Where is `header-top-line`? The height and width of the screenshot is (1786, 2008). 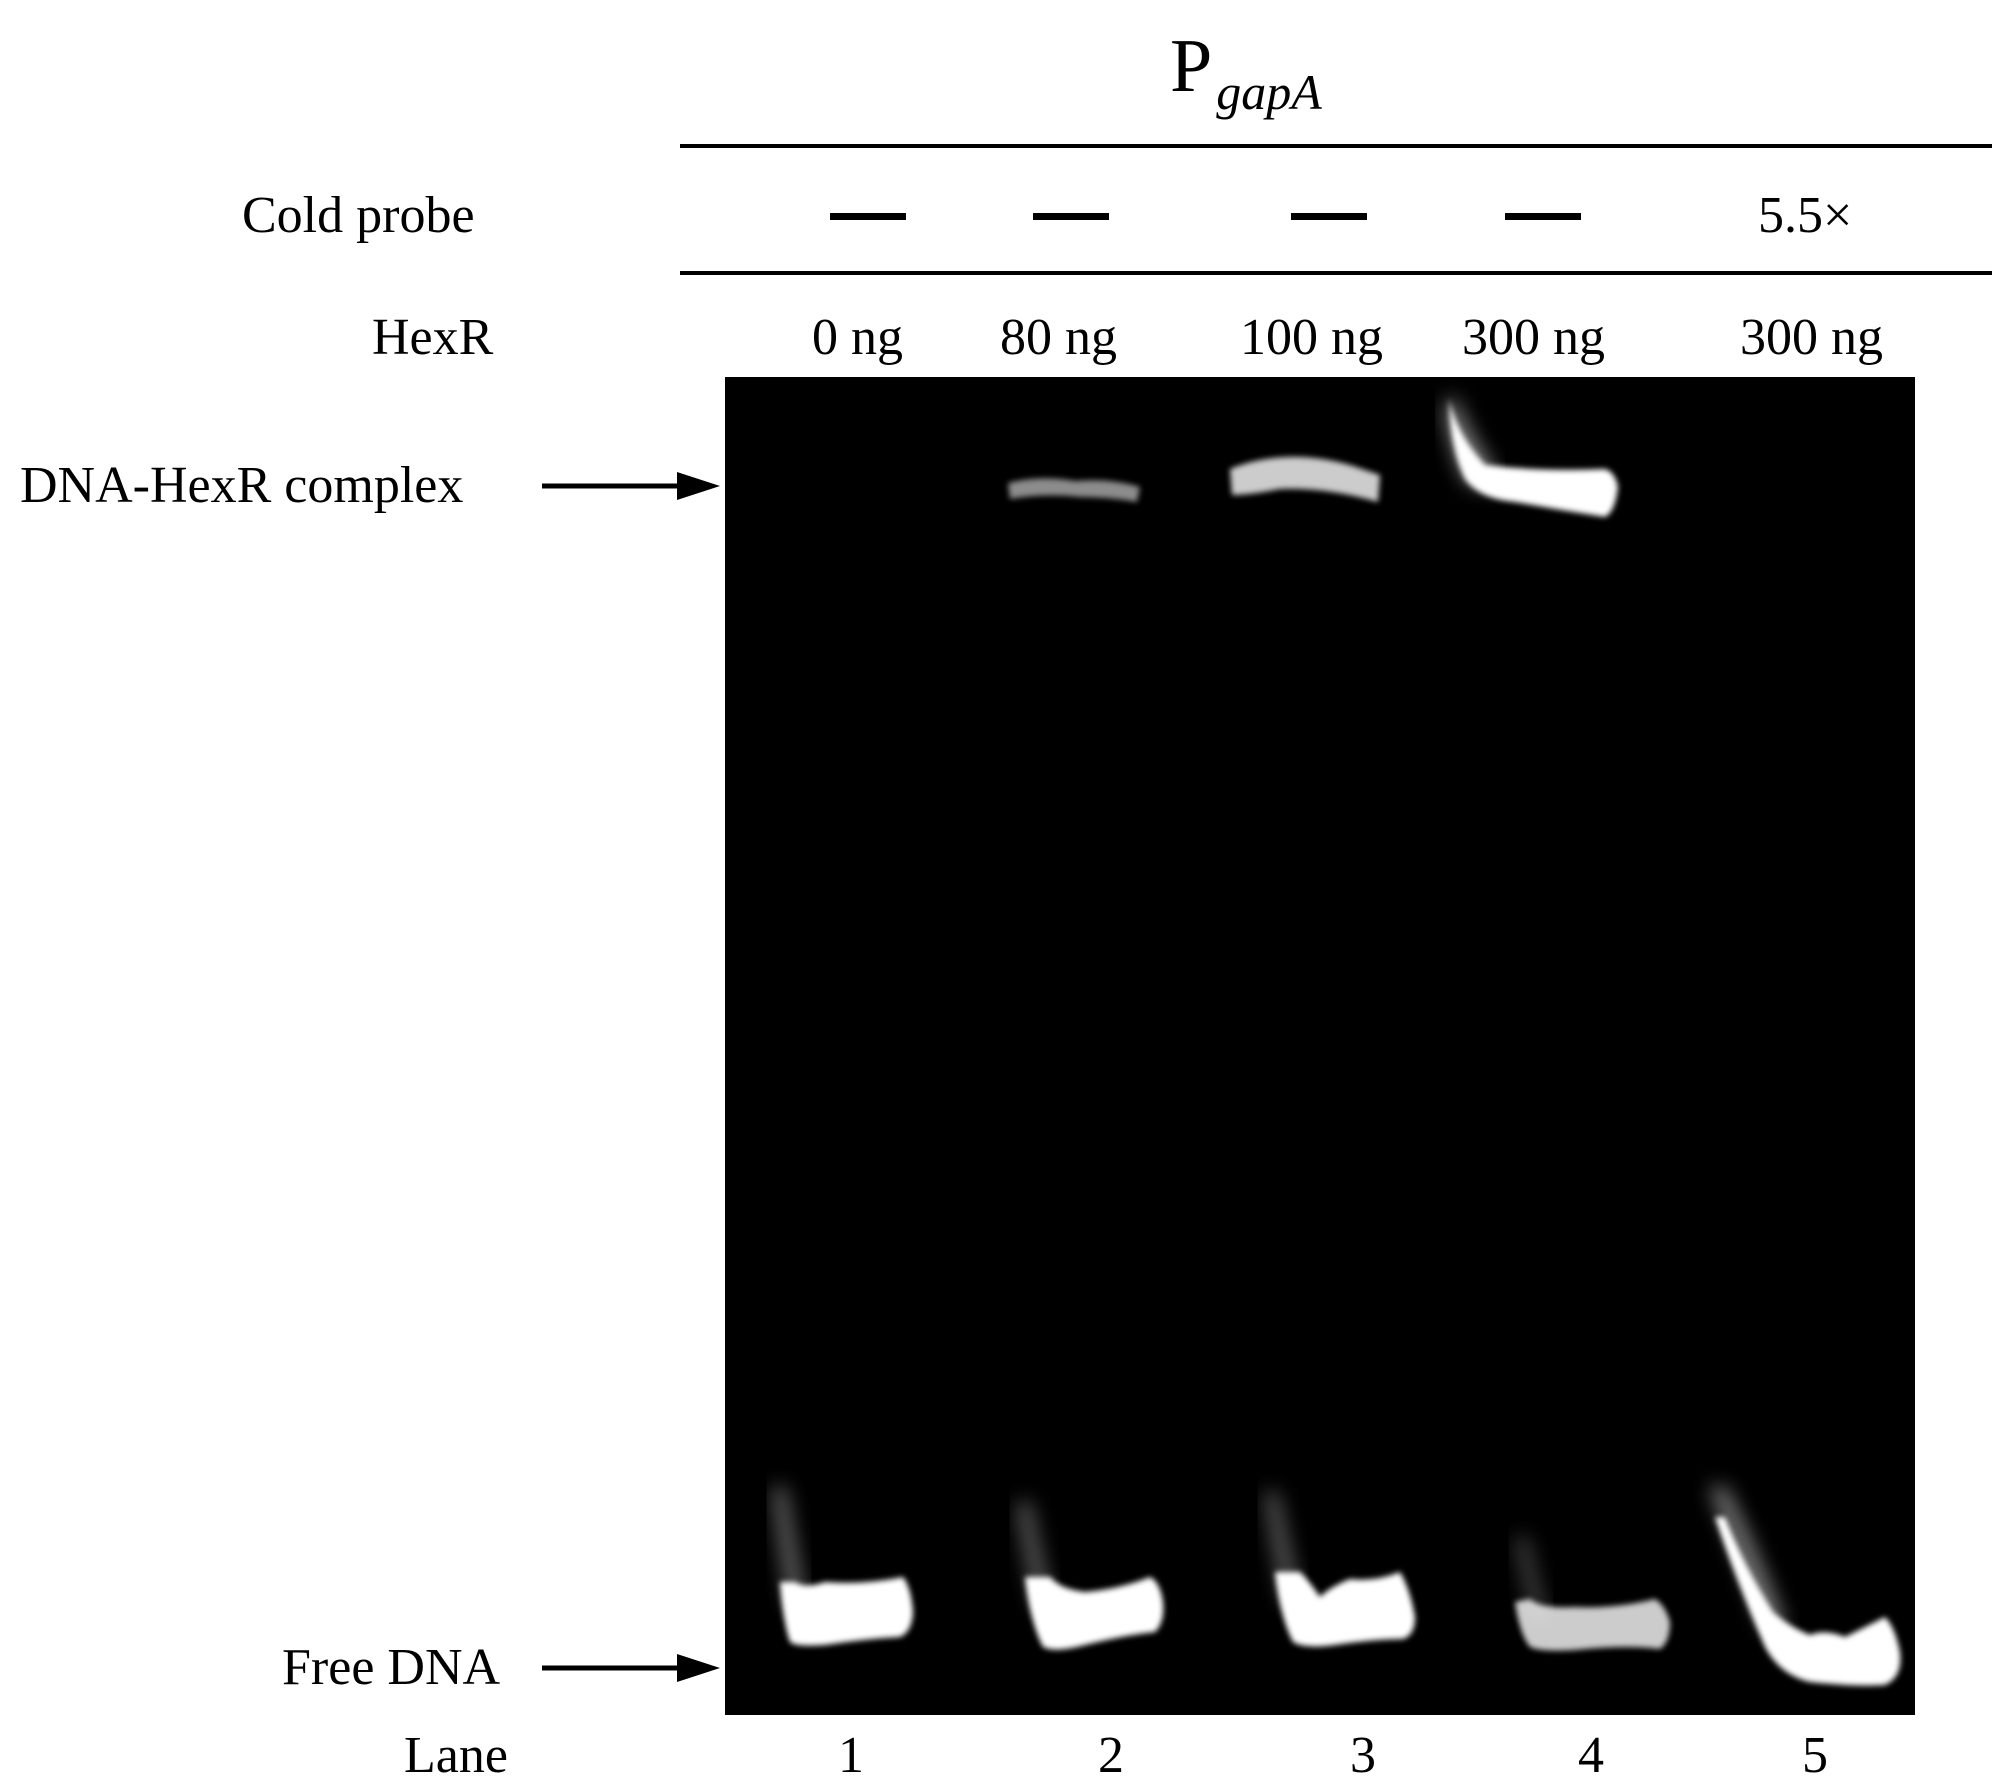
header-top-line is located at coordinates (1336, 146).